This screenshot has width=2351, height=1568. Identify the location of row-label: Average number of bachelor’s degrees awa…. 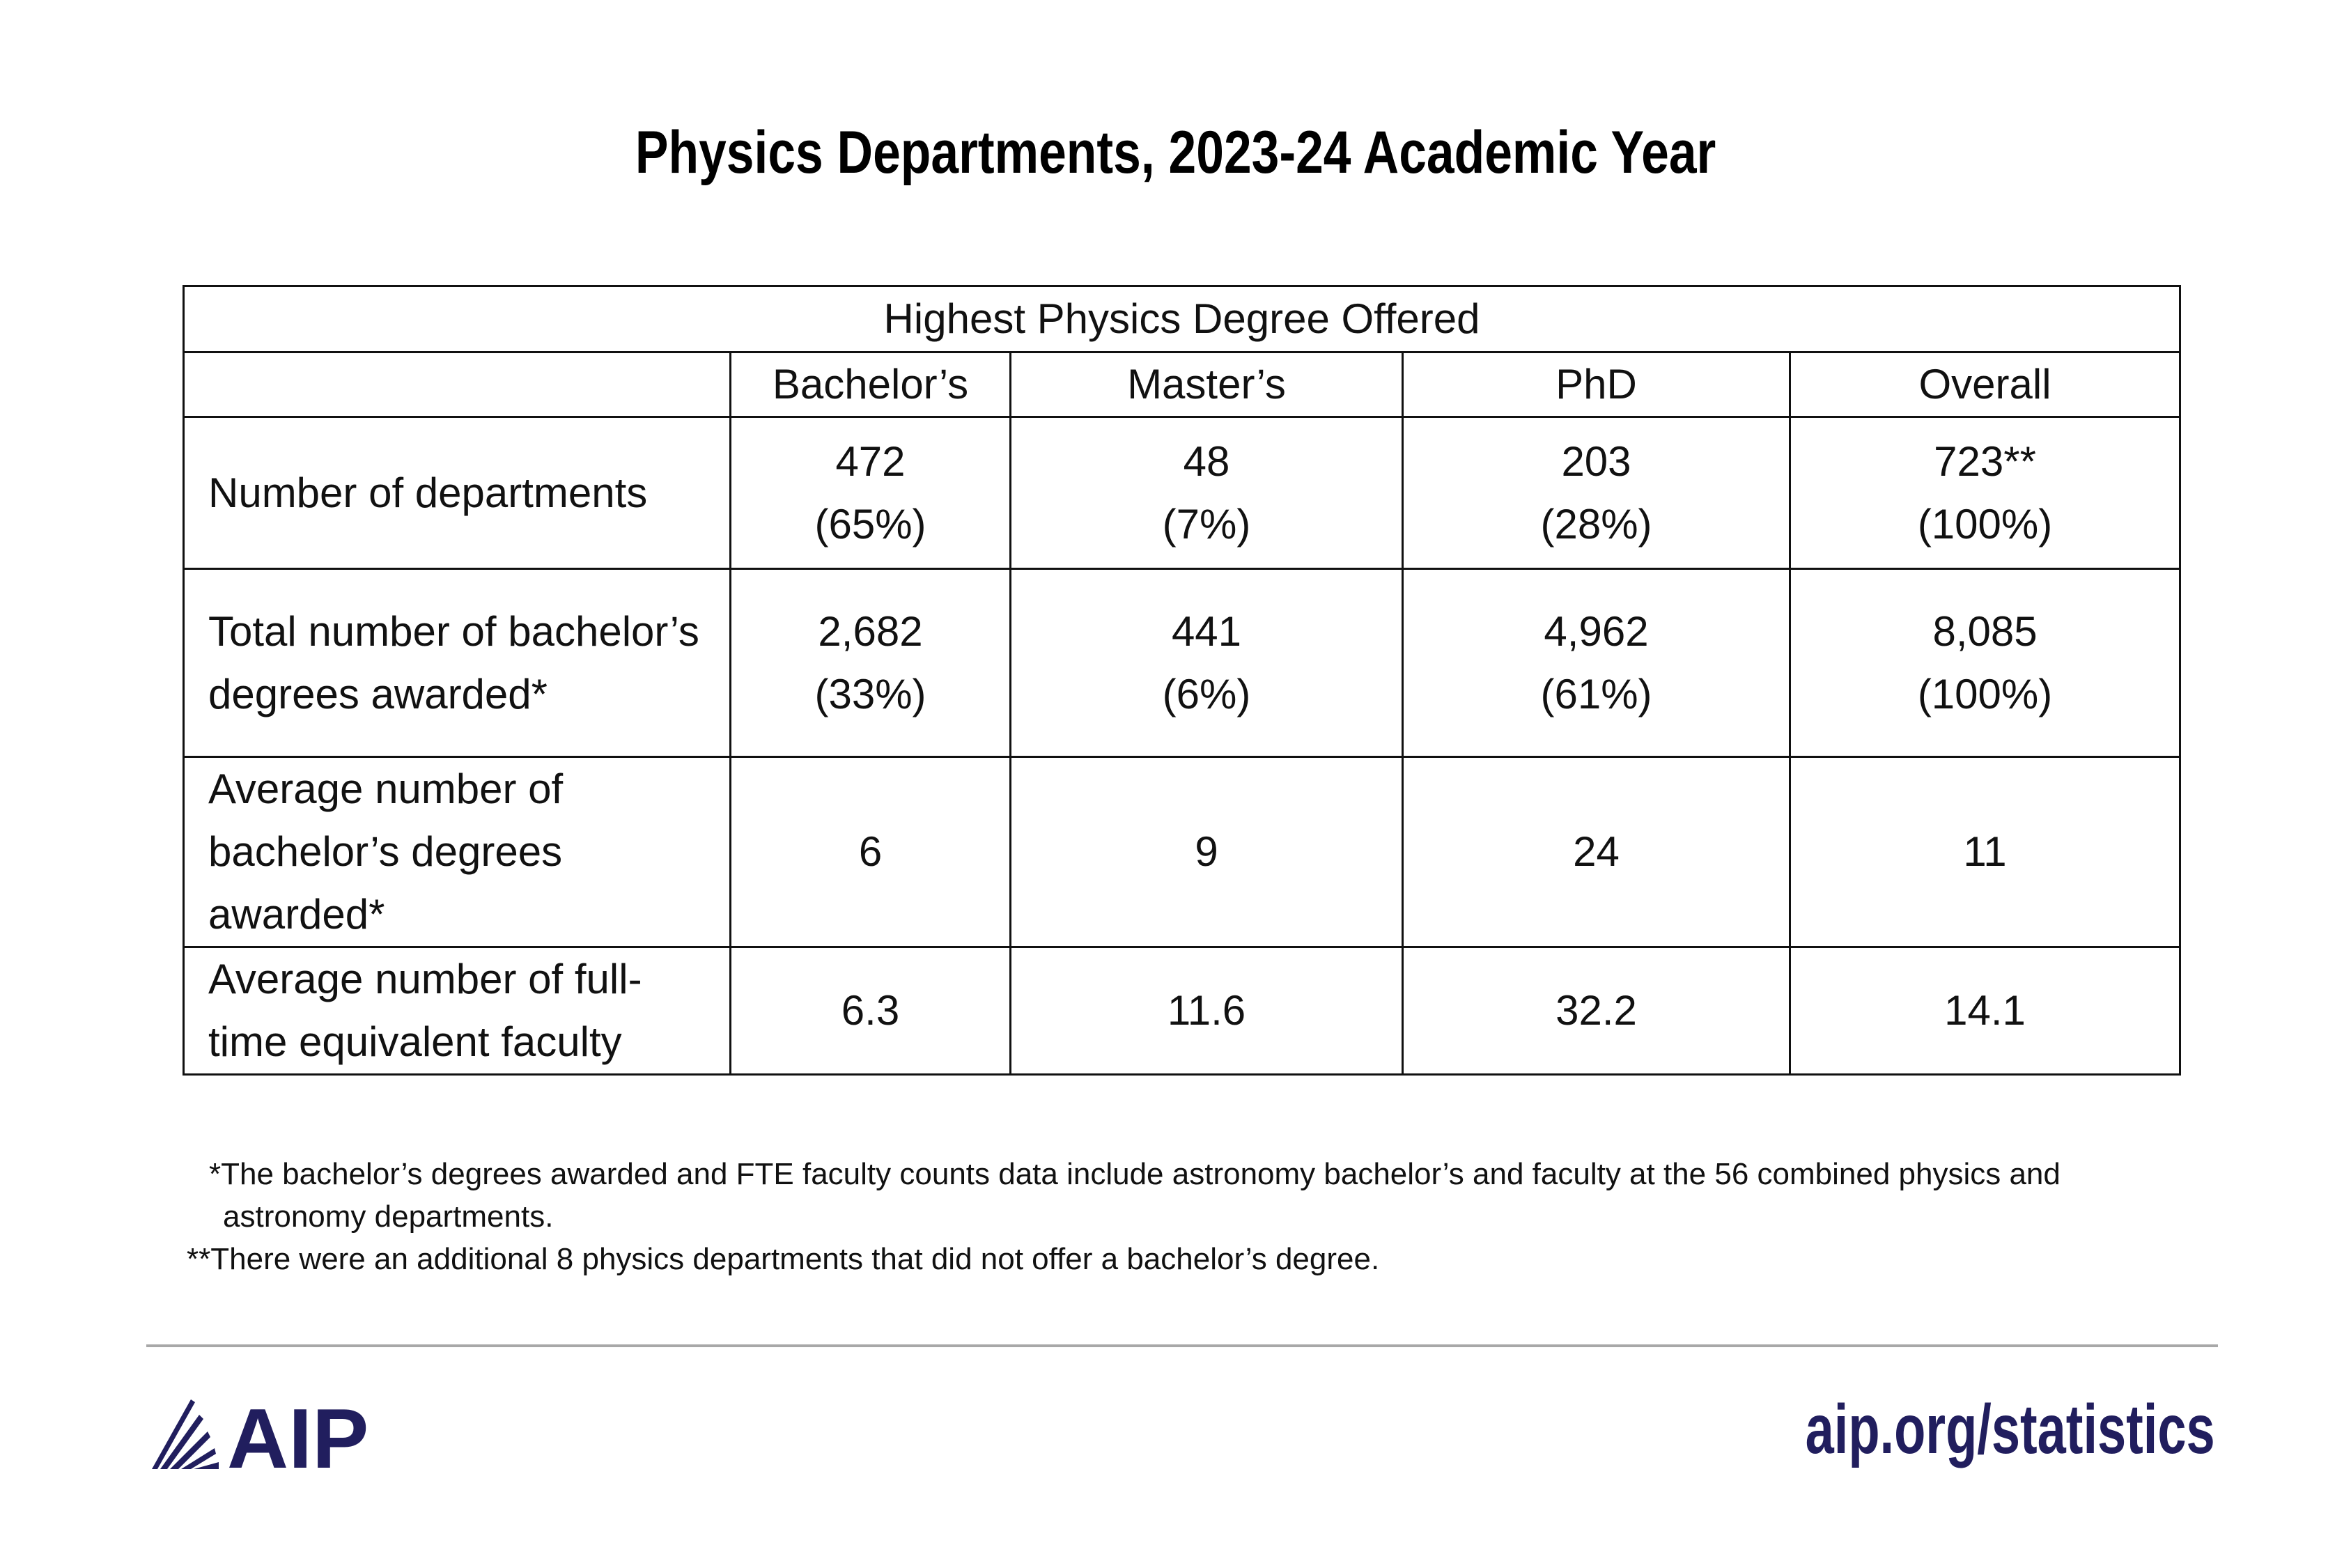
(457, 852).